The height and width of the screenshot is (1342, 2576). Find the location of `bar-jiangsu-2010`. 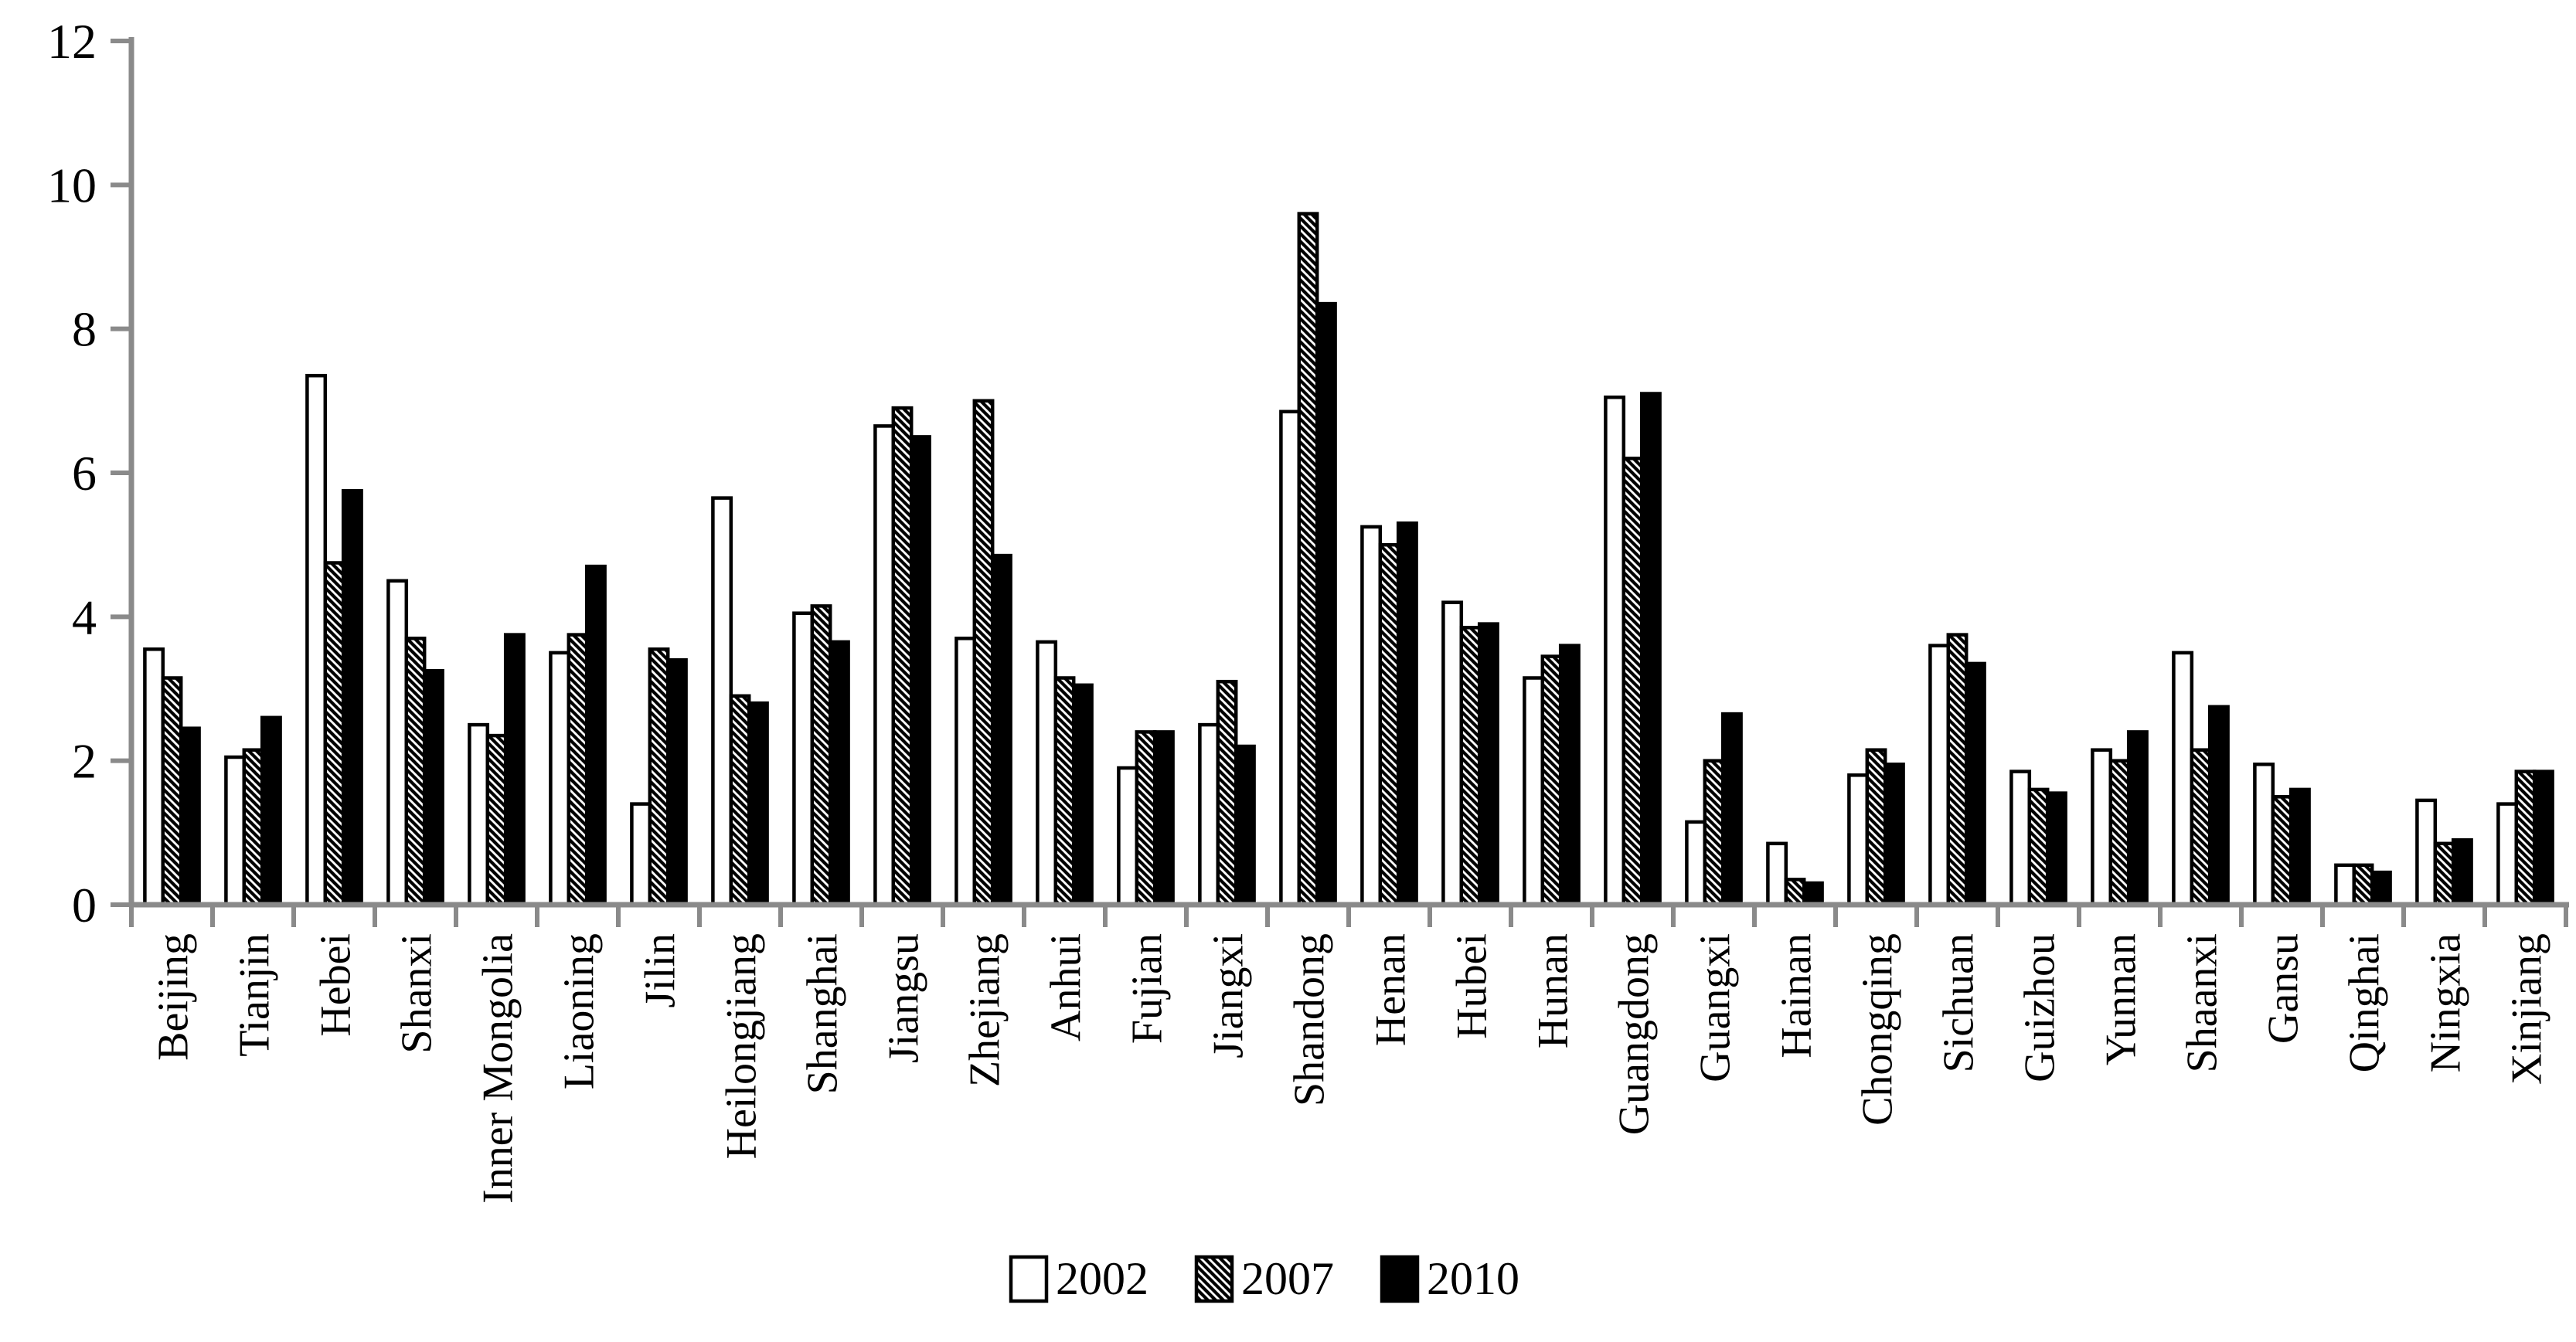

bar-jiangsu-2010 is located at coordinates (920, 671).